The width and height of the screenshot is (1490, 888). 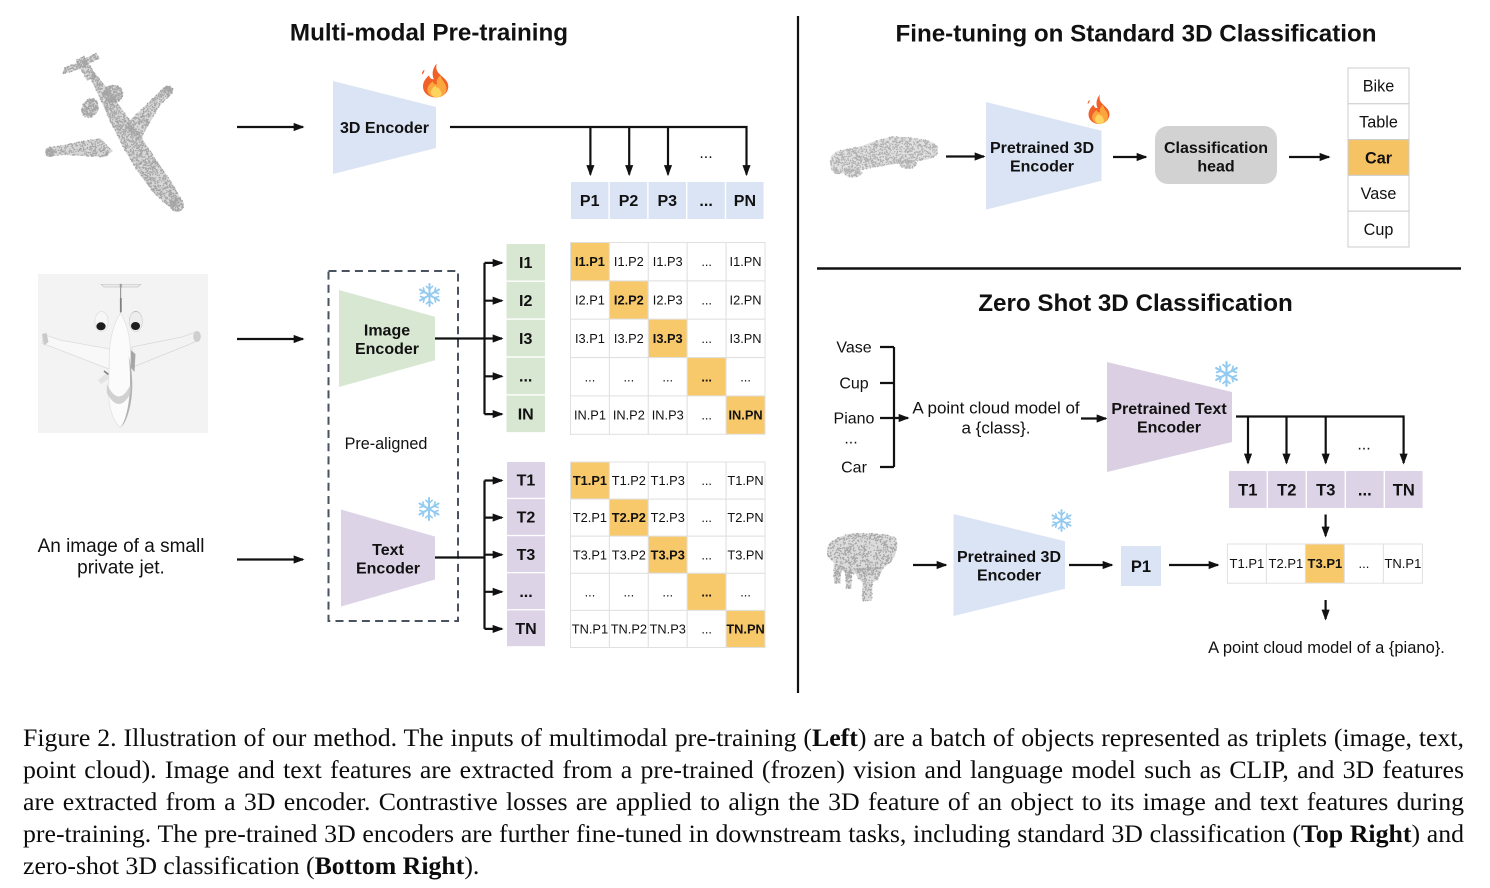 I want to click on svg-text: head, so click(x=1215, y=167).